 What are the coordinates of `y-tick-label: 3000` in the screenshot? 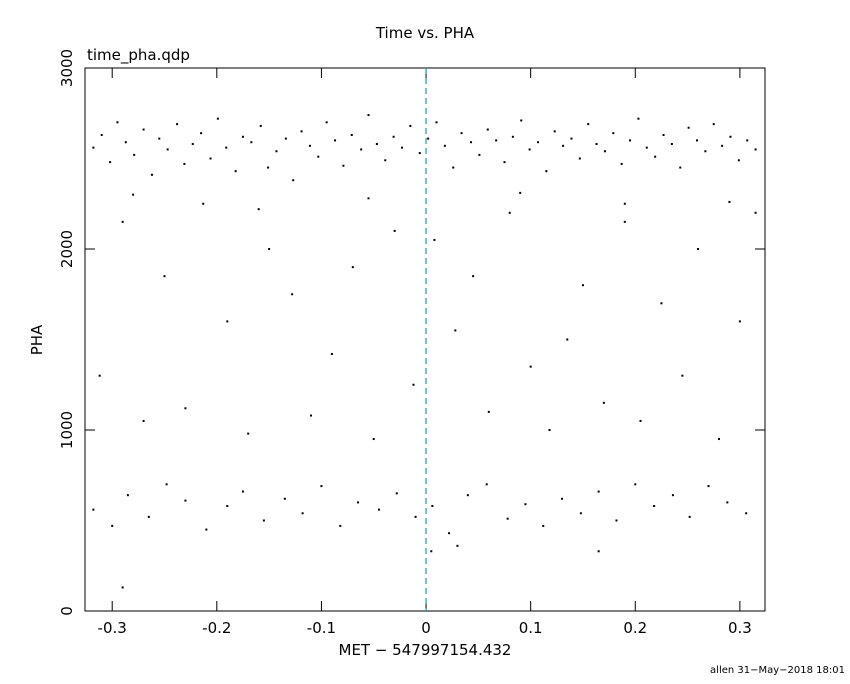 It's located at (67, 68).